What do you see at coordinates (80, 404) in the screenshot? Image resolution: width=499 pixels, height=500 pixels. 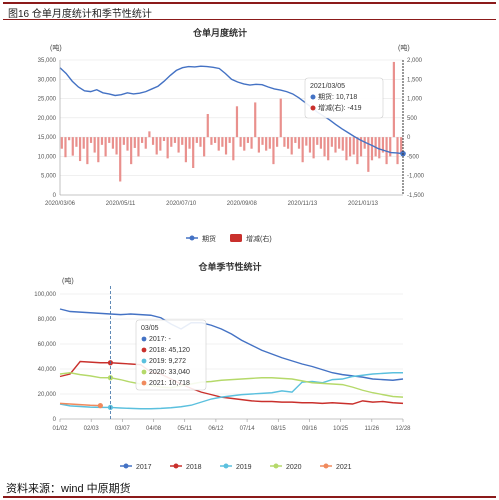 I see `series-line-2021` at bounding box center [80, 404].